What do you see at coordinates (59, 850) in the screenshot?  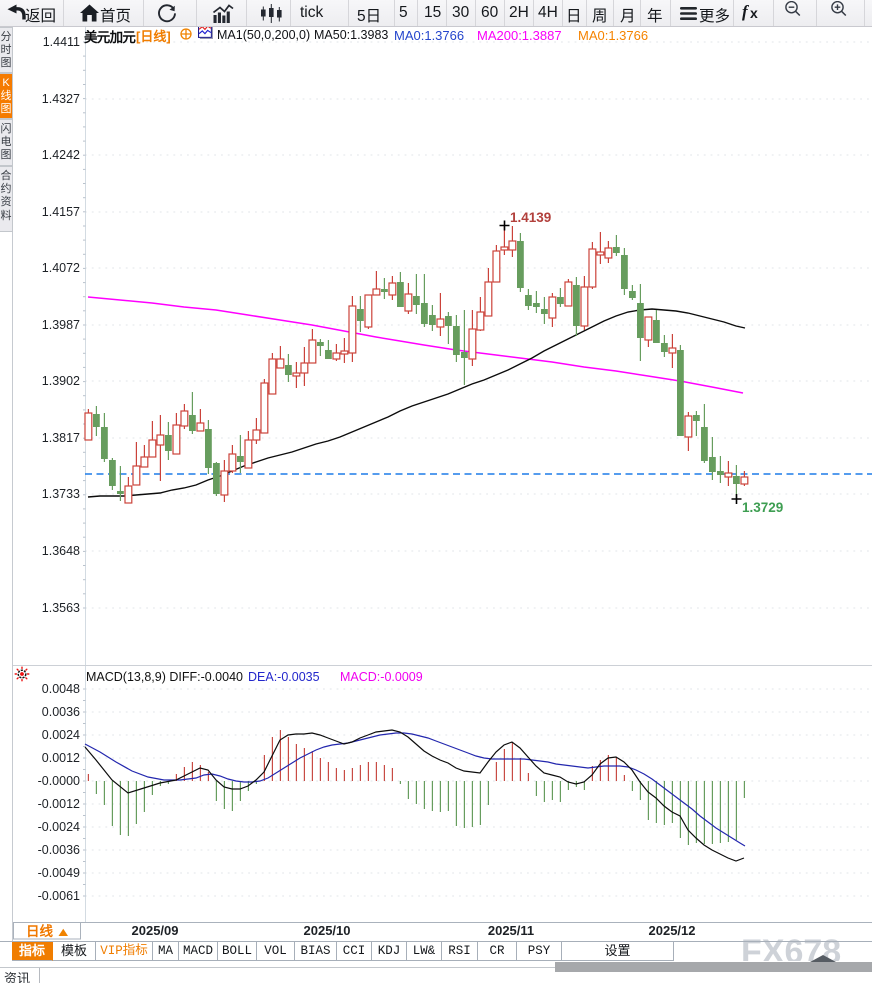 I see `svg-text: -0.0036` at bounding box center [59, 850].